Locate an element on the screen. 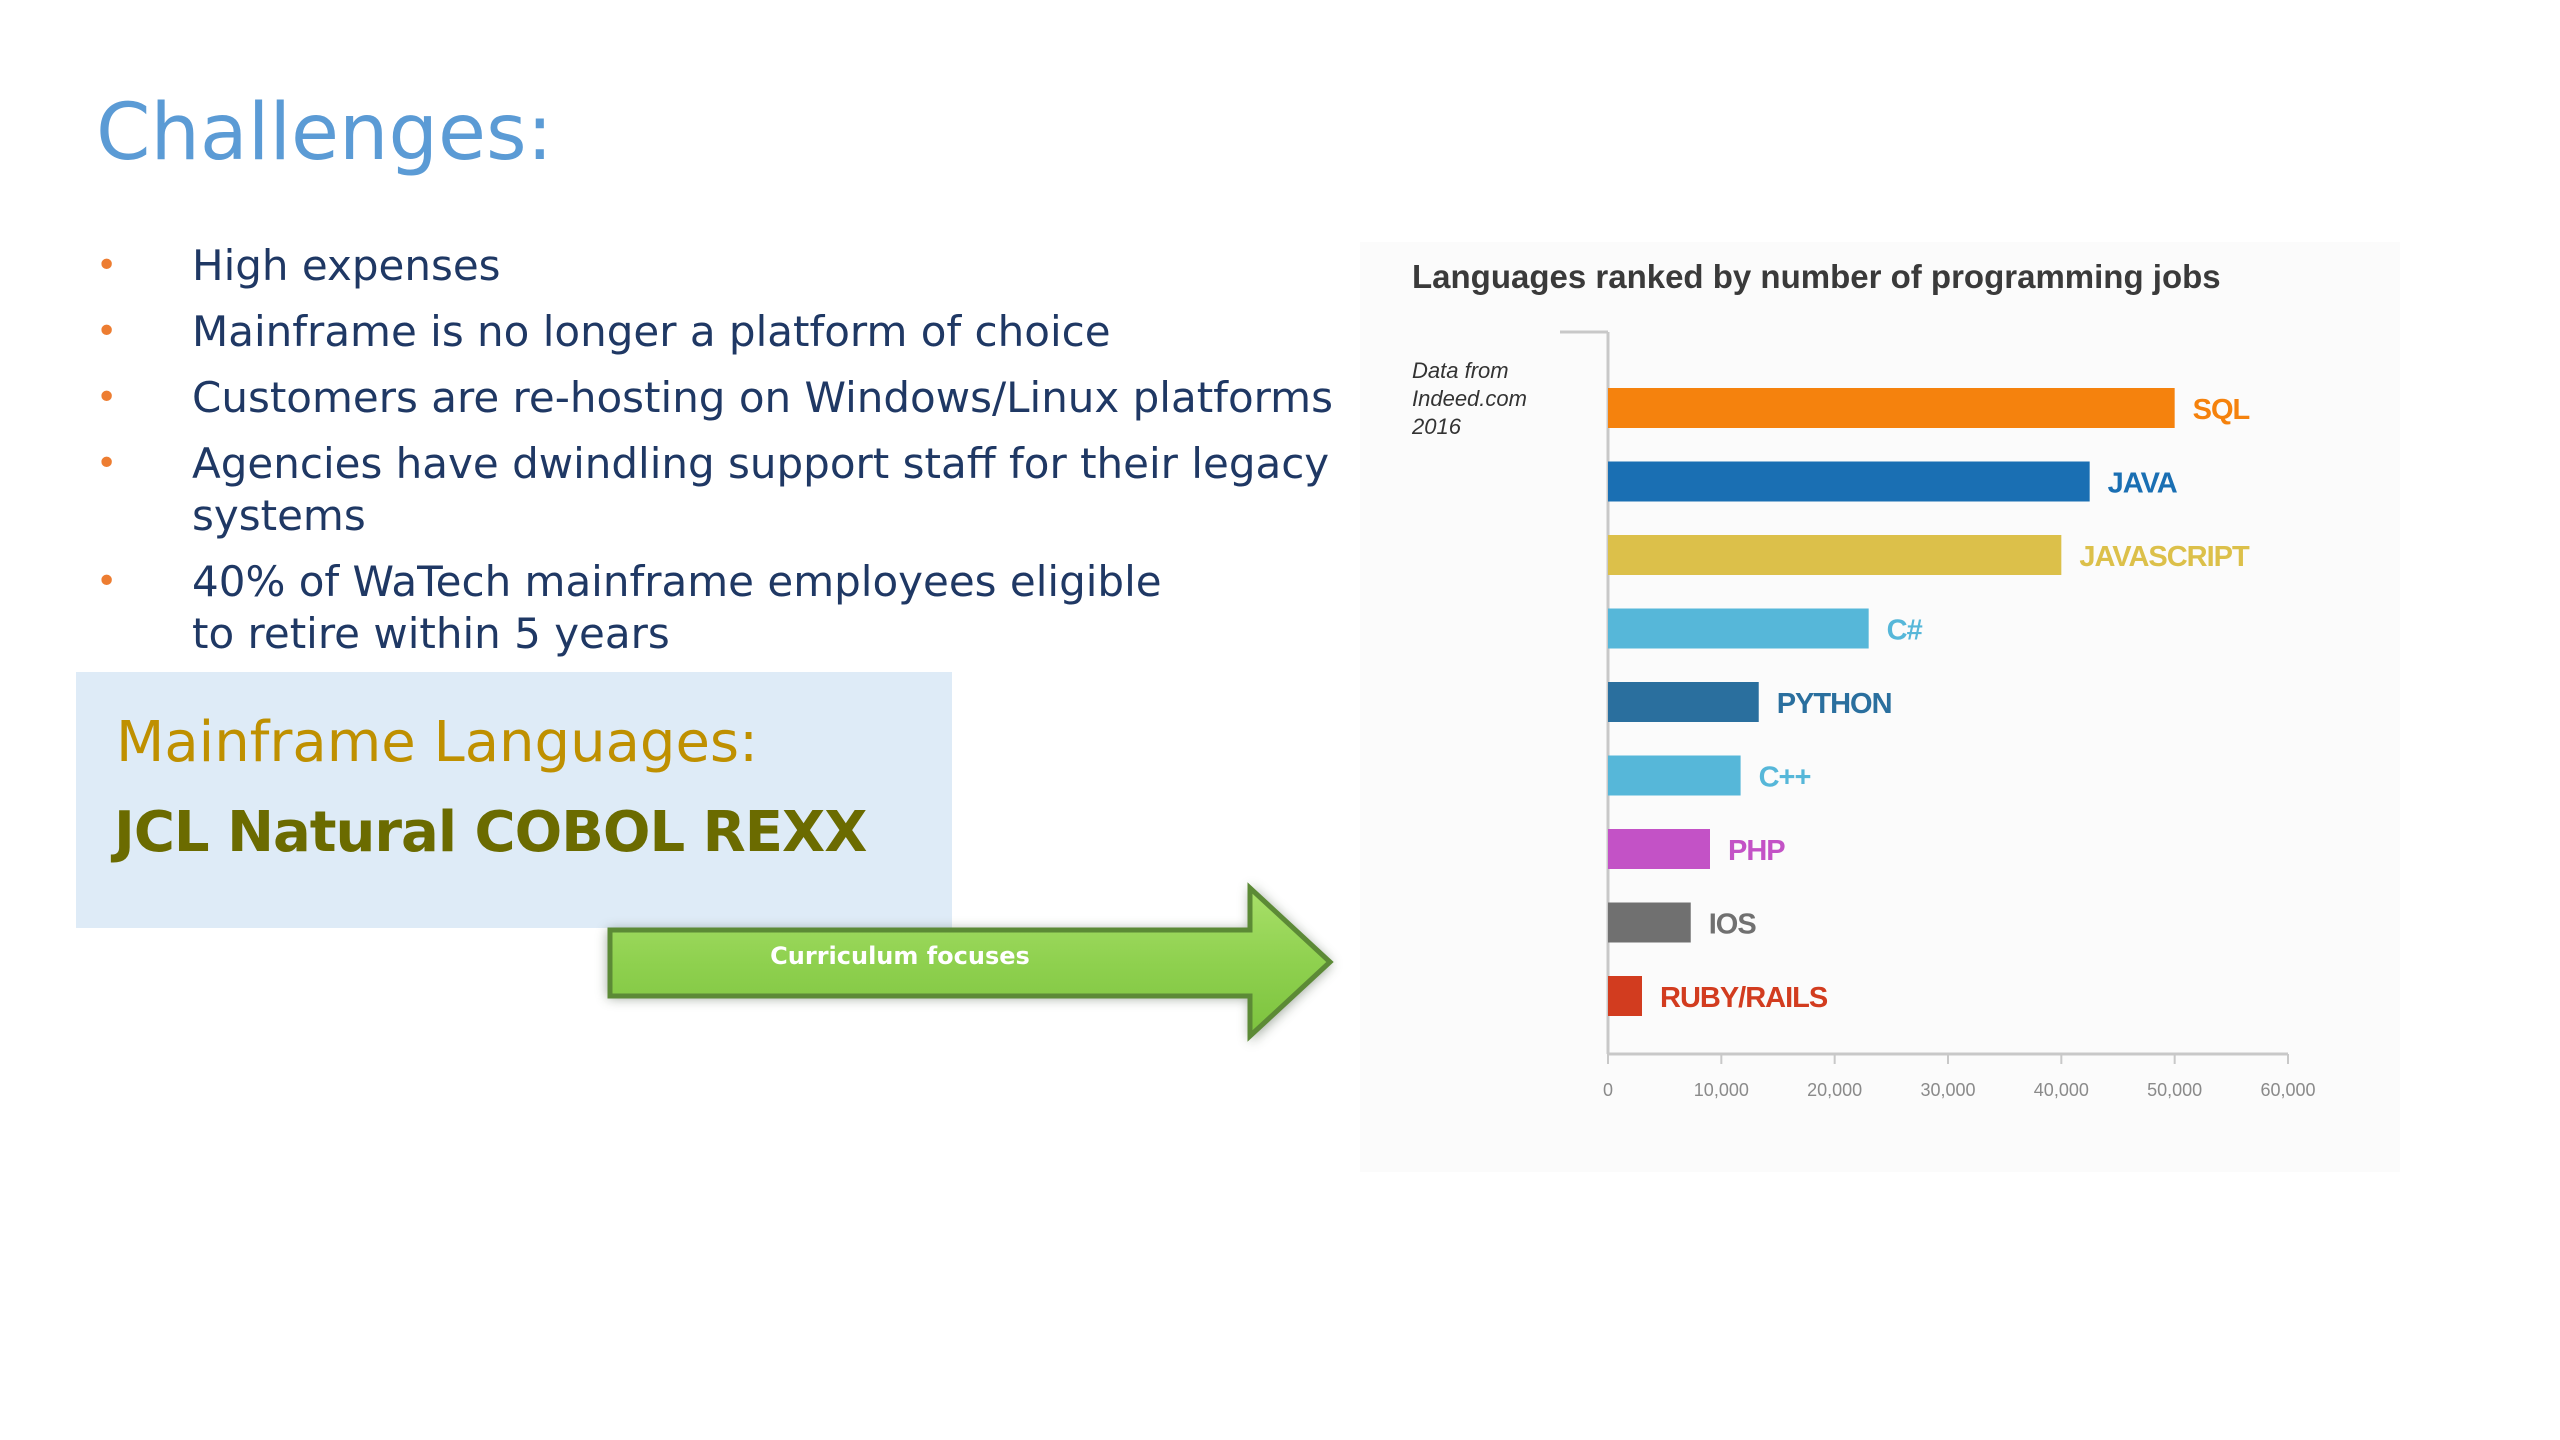 This screenshot has width=2560, height=1440. bar-java is located at coordinates (1849, 481).